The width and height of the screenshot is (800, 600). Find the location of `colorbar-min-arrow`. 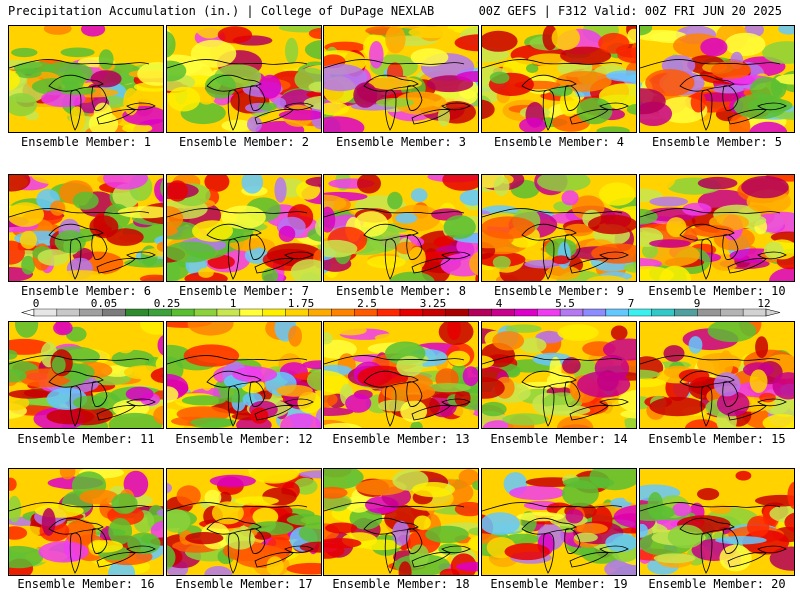

colorbar-min-arrow is located at coordinates (27, 312).